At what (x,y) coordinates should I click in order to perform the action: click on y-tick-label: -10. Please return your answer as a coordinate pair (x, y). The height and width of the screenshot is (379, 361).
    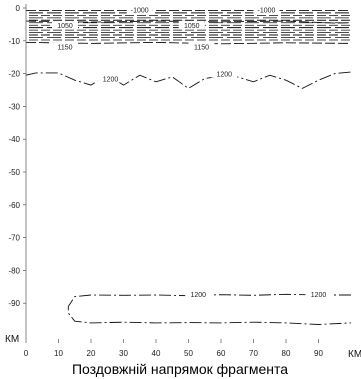
    Looking at the image, I should click on (14, 41).